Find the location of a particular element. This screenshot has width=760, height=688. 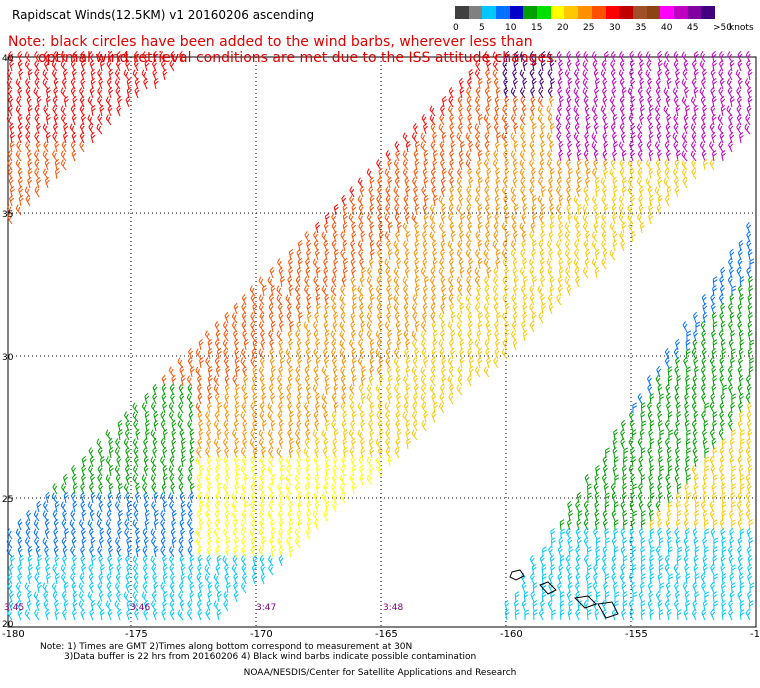

longitude-label: -175 is located at coordinates (136, 634).